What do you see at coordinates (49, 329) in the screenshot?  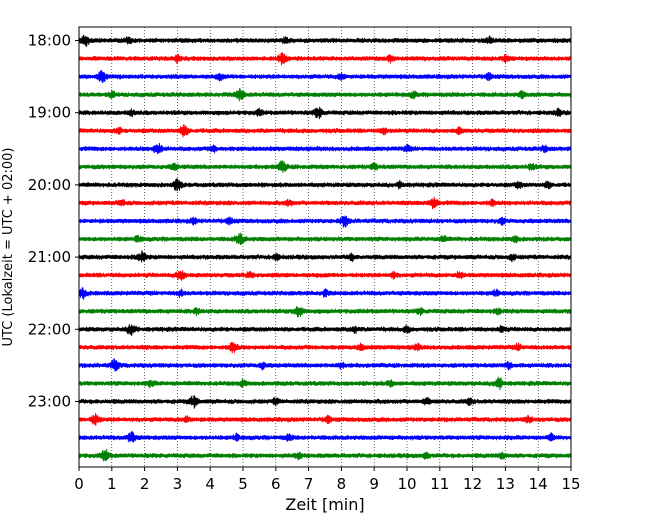 I see `y-tick-label: 22:00` at bounding box center [49, 329].